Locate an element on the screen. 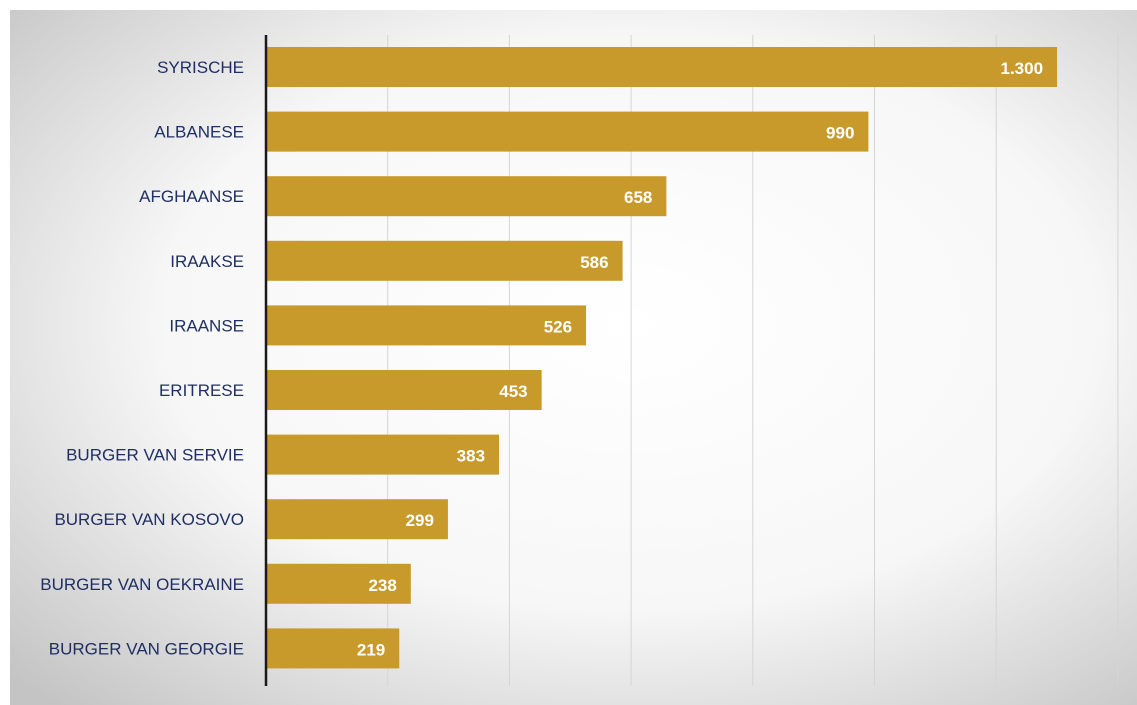 This screenshot has width=1137, height=705. value-label: 526 is located at coordinates (558, 326).